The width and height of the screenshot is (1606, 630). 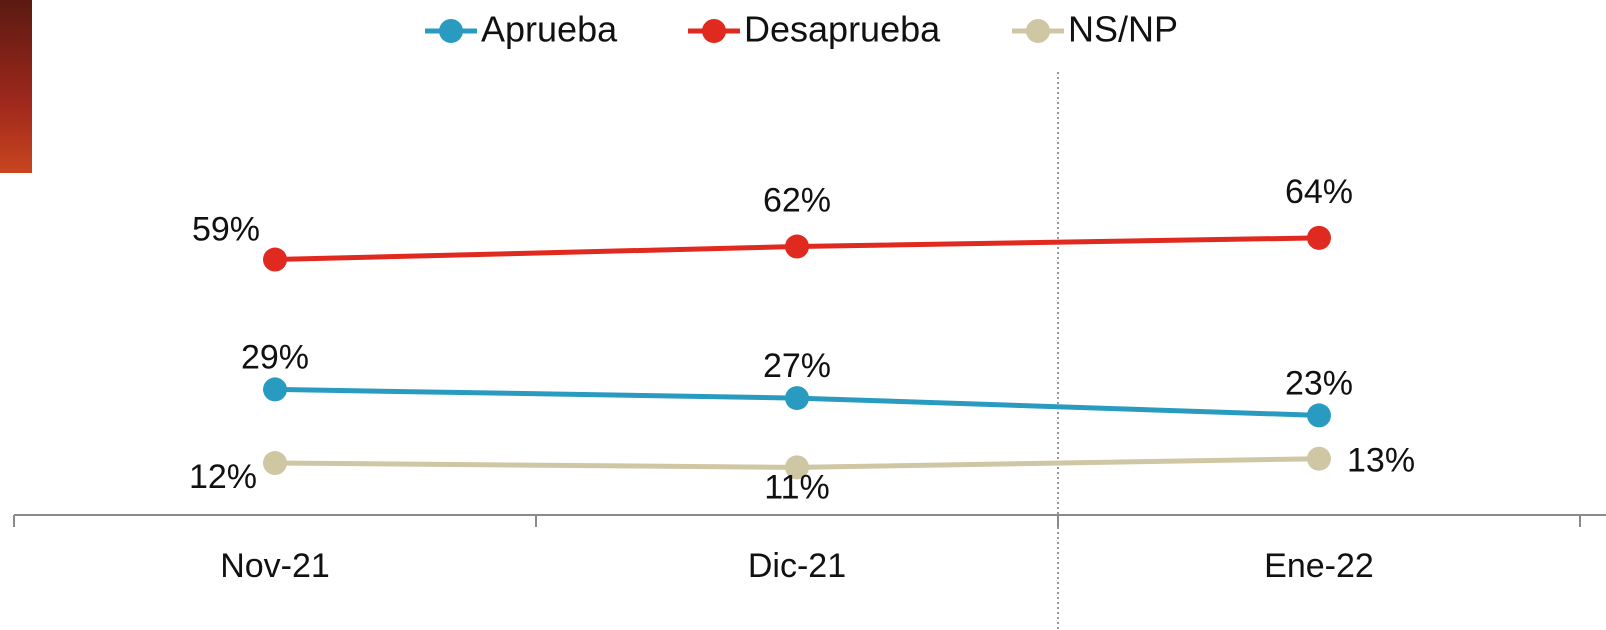 I want to click on x-tick-label: Ene-22, so click(x=1319, y=566).